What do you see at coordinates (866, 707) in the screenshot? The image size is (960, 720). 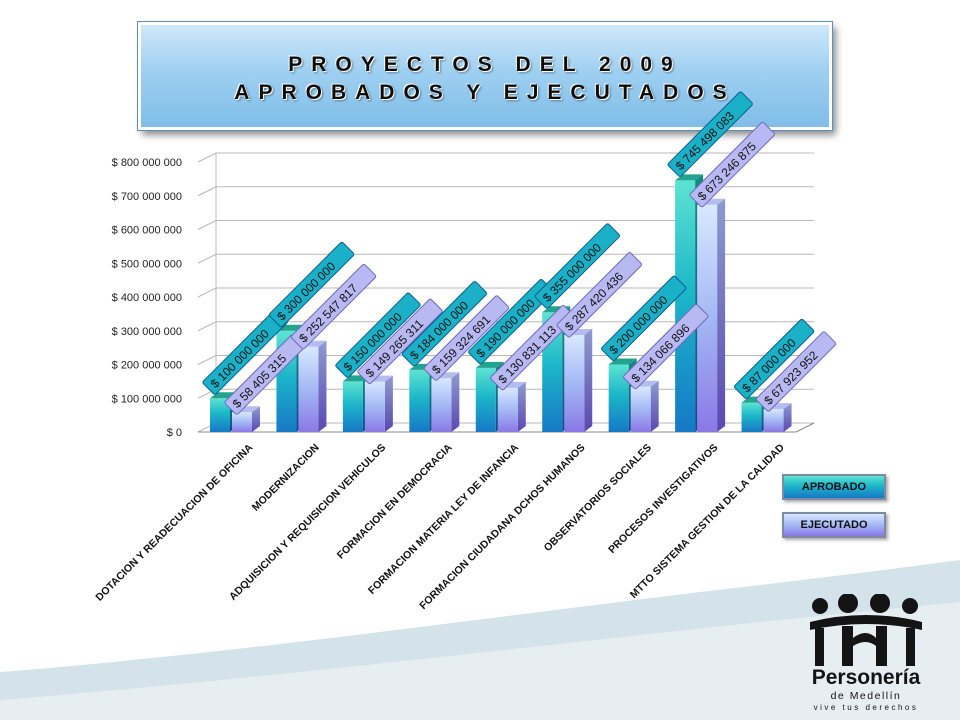 I see `logo-tagline: vive tus derechos` at bounding box center [866, 707].